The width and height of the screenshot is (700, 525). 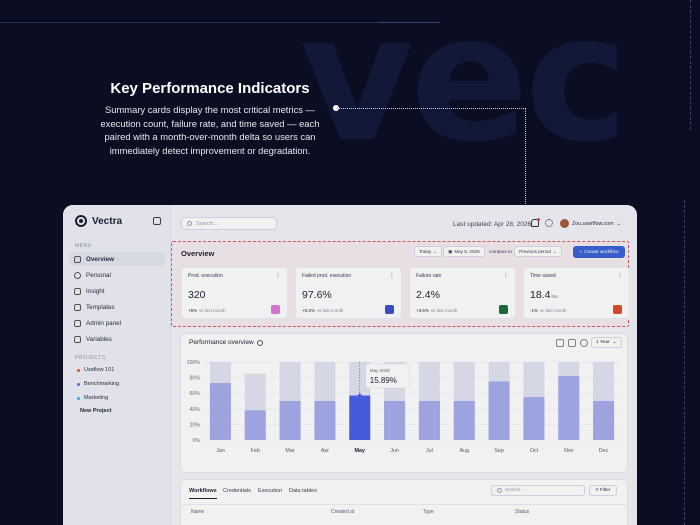 What do you see at coordinates (77, 339) in the screenshot?
I see `variables-icon` at bounding box center [77, 339].